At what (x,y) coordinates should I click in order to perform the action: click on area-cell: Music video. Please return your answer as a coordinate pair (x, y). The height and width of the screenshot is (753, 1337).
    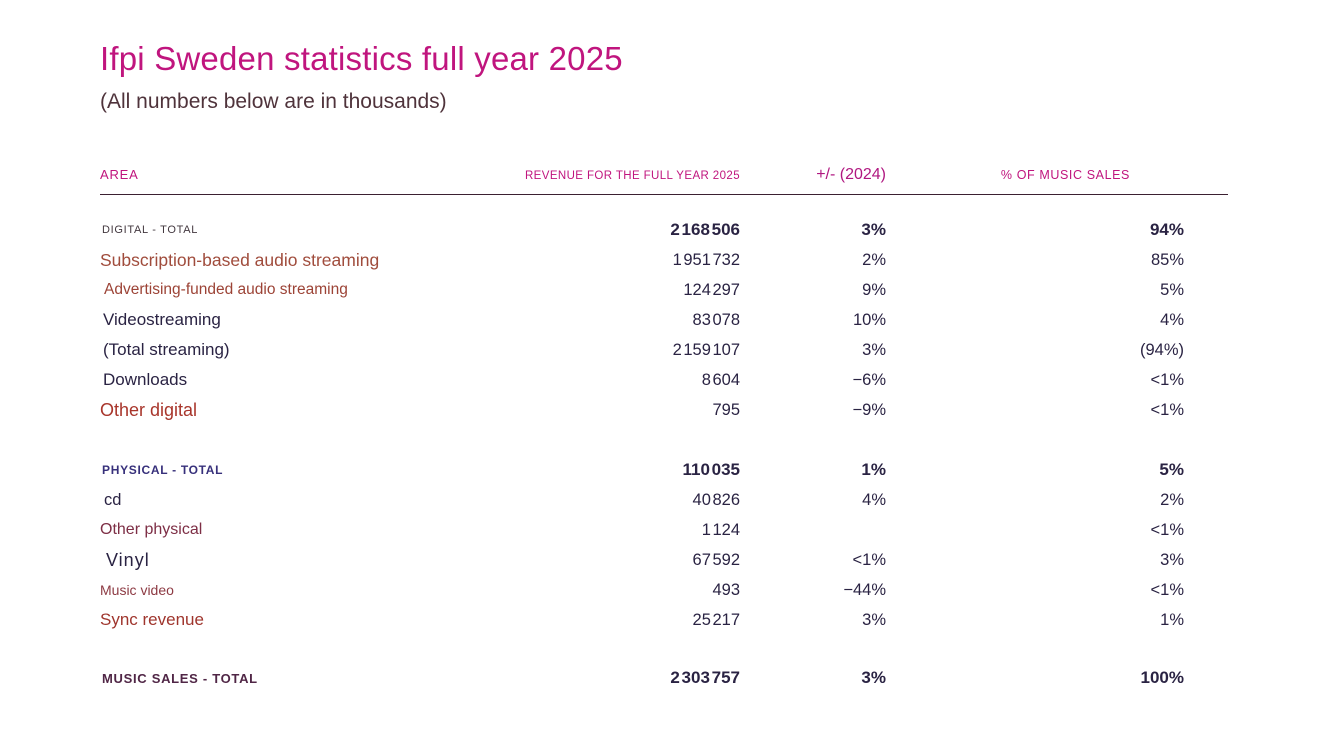
    Looking at the image, I should click on (137, 590).